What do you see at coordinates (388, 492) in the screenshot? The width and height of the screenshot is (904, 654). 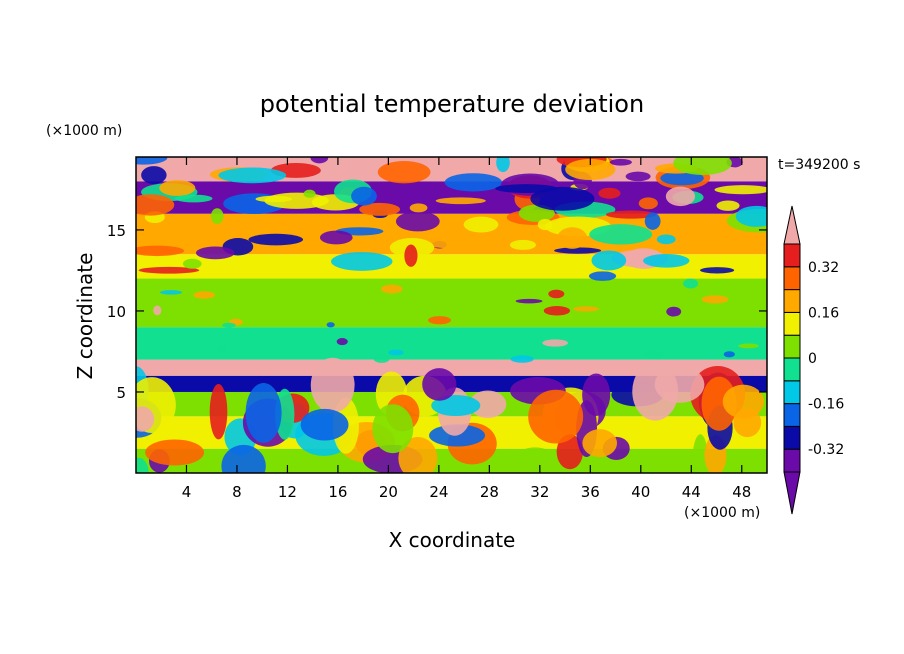 I see `x-tick-label: 20` at bounding box center [388, 492].